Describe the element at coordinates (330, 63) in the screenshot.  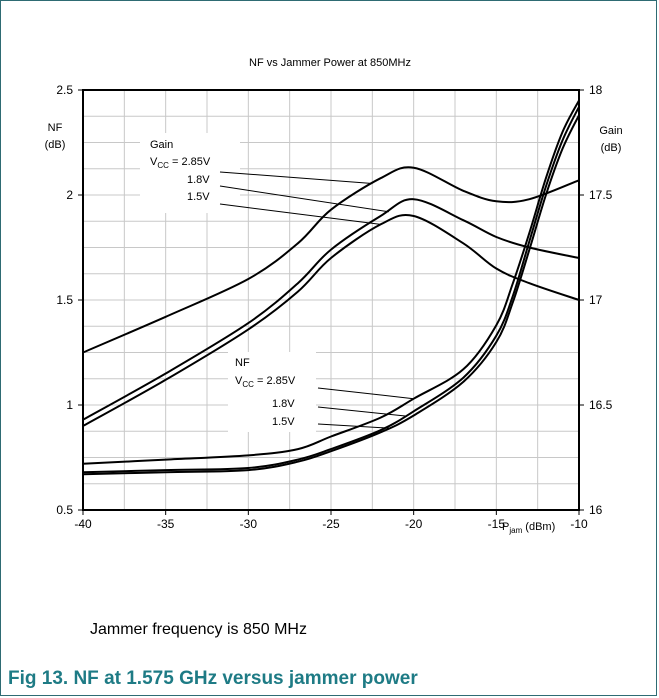
I see `chart-title: NF vs Jammer Power at 850MHz` at that location.